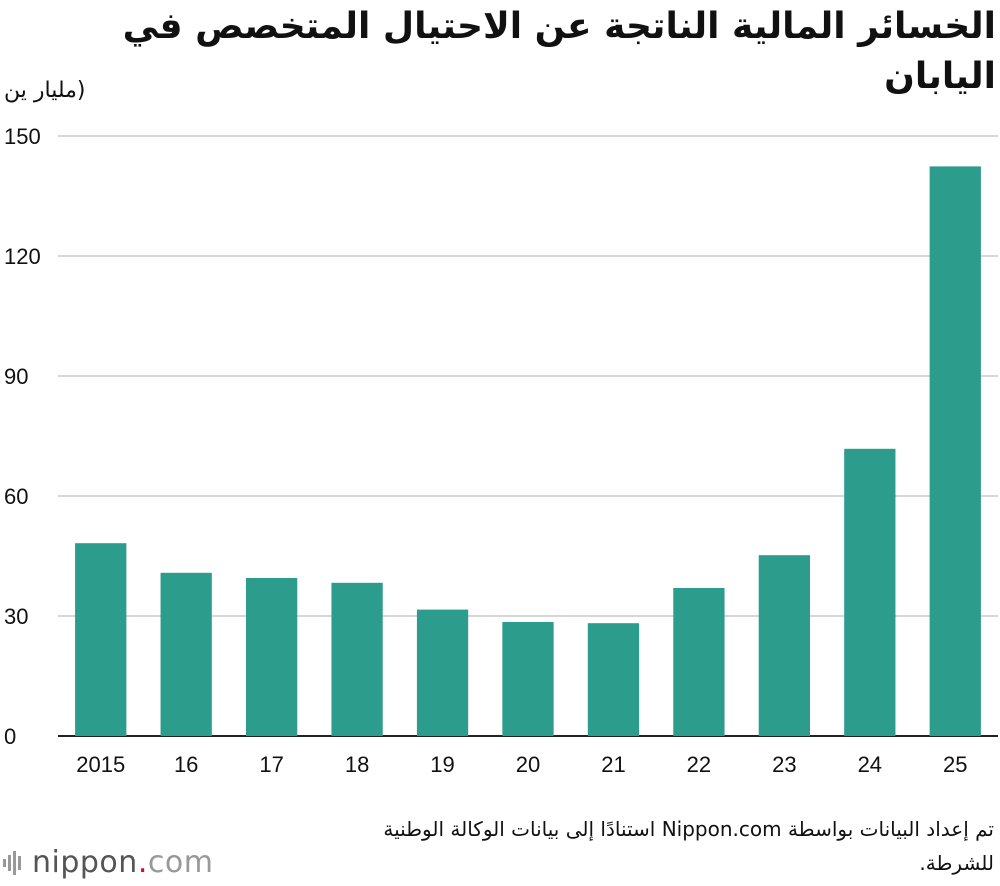  Describe the element at coordinates (12, 863) in the screenshot. I see `logo-mark-icon` at that location.